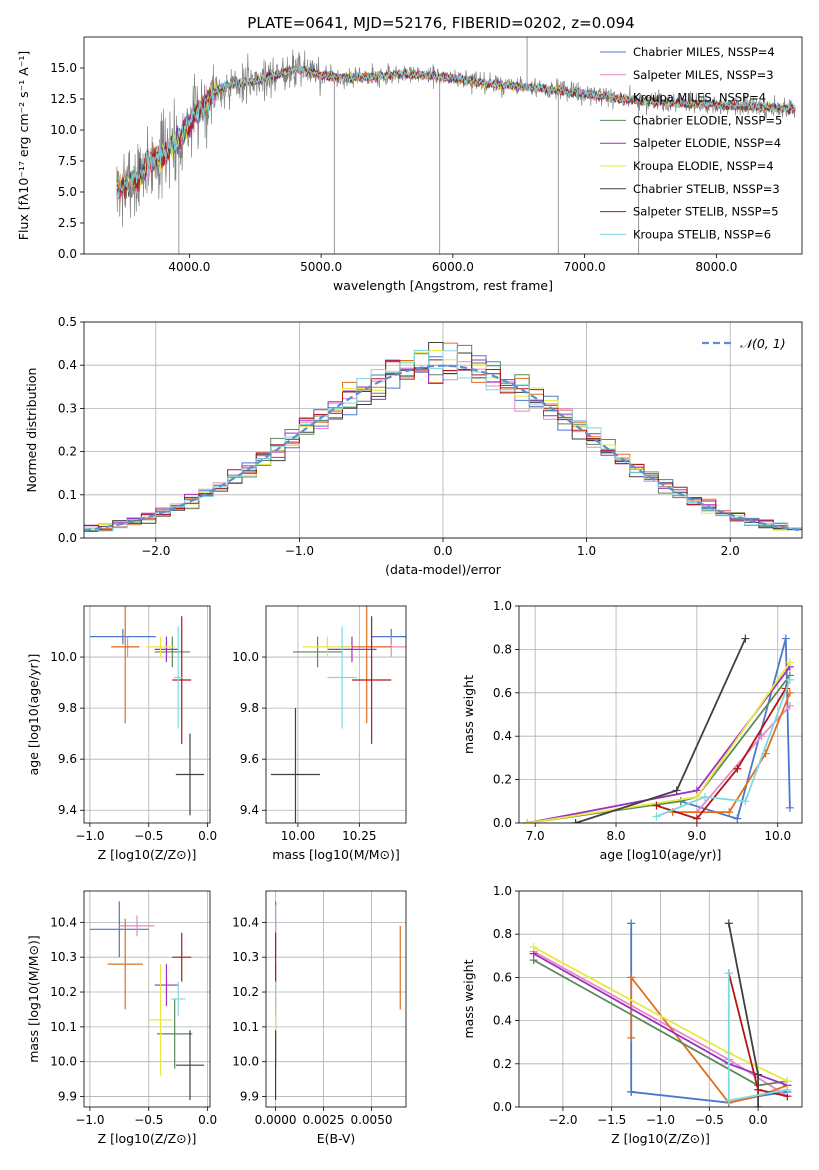 The height and width of the screenshot is (1170, 819). What do you see at coordinates (23, 145) in the screenshot?
I see `y-axis-label: Flux [fλ10⁻¹⁷ erg cm⁻² s⁻¹ A⁻¹]` at bounding box center [23, 145].